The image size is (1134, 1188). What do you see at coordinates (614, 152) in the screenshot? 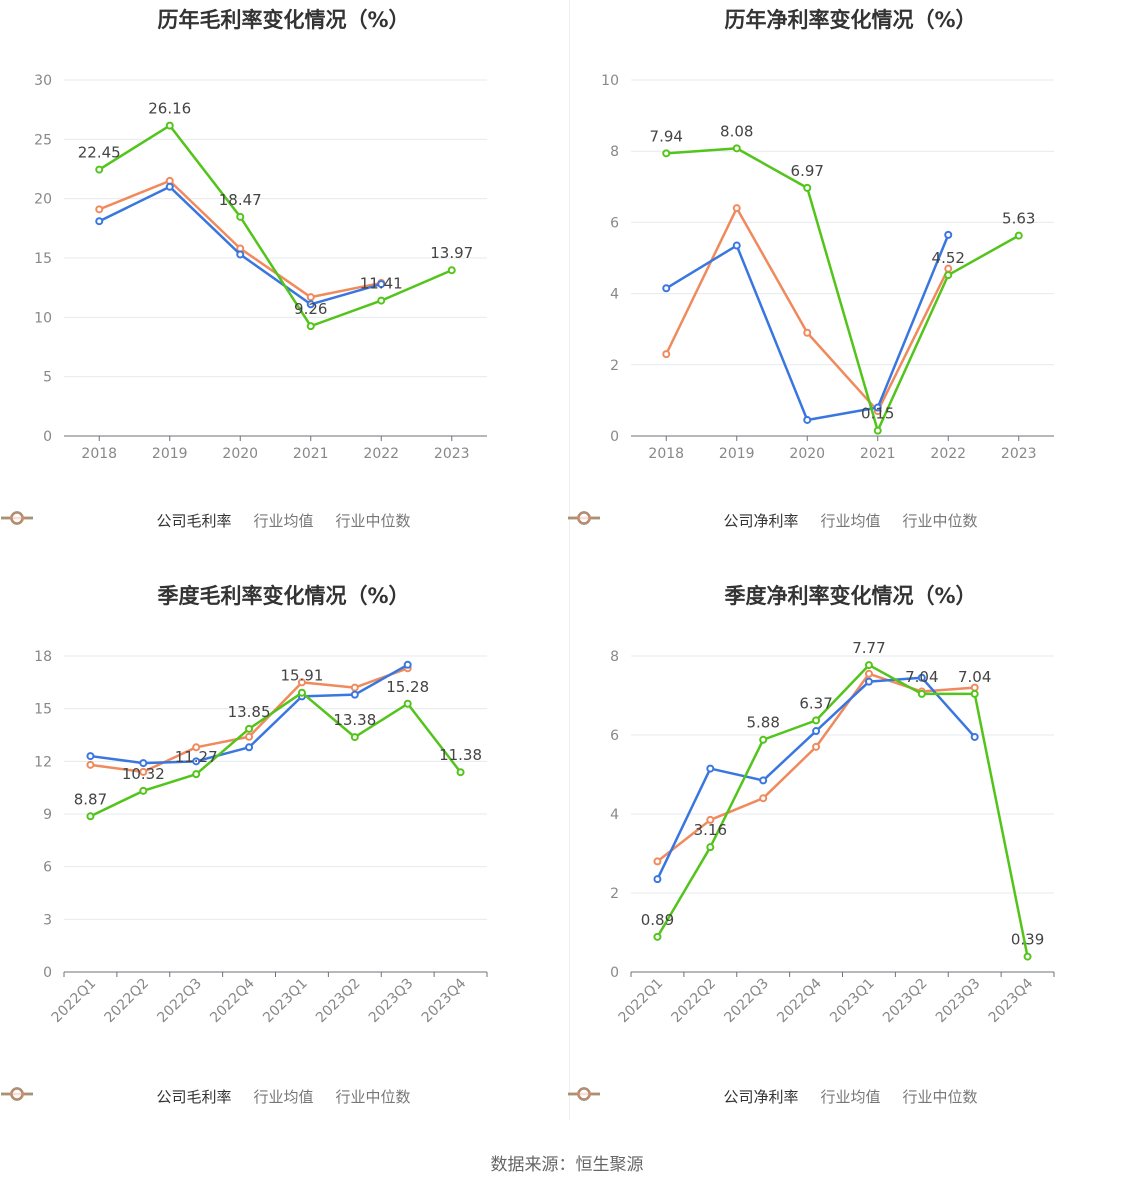
I see `y-tick-label: 8` at bounding box center [614, 152].